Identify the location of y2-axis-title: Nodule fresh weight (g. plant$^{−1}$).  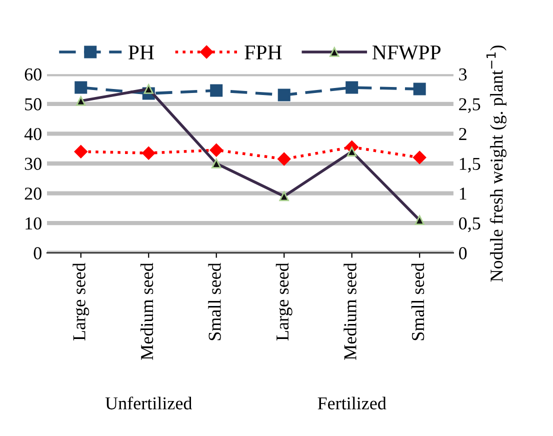
(496, 164).